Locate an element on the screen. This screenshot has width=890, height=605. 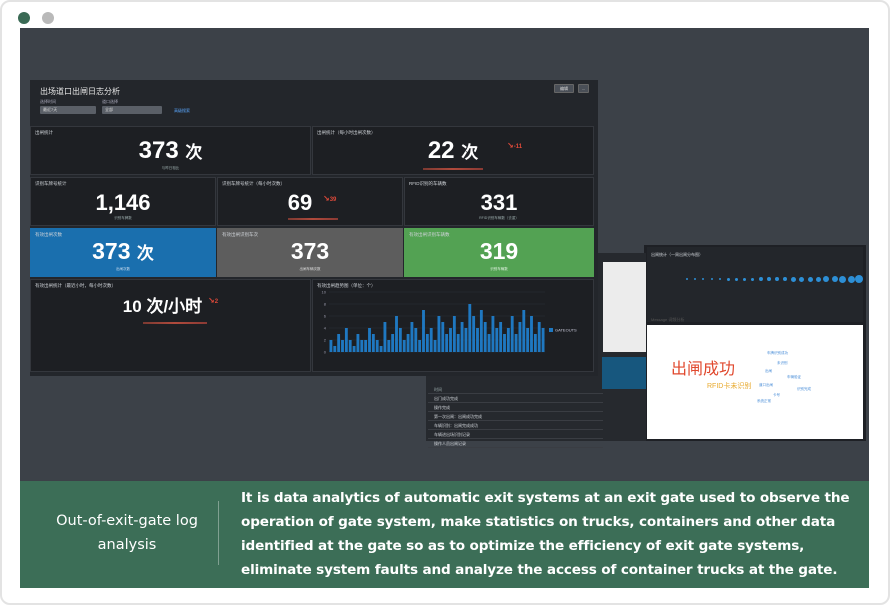
bar-chart: 0 2 4 6 8 10 GATEOUTS is located at coordinates (449, 322).